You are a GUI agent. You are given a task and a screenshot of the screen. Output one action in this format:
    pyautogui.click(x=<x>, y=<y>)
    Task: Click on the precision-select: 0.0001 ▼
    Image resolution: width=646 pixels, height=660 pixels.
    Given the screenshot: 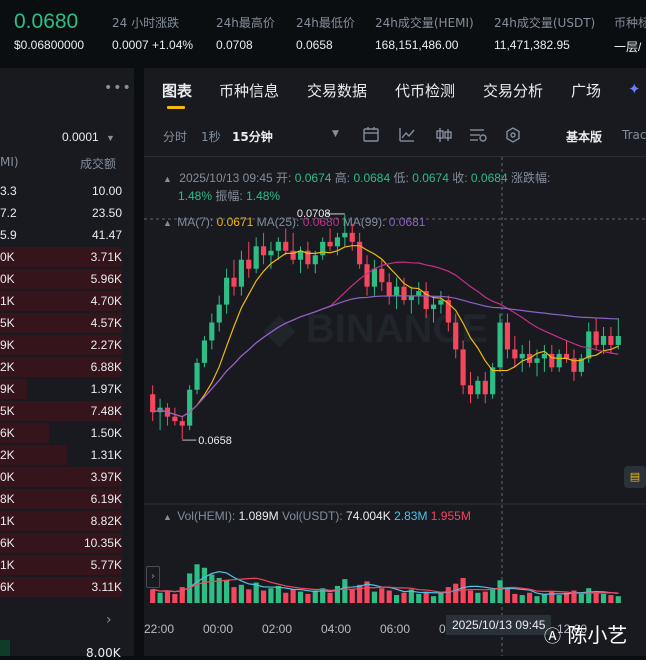 What is the action you would take?
    pyautogui.click(x=88, y=137)
    